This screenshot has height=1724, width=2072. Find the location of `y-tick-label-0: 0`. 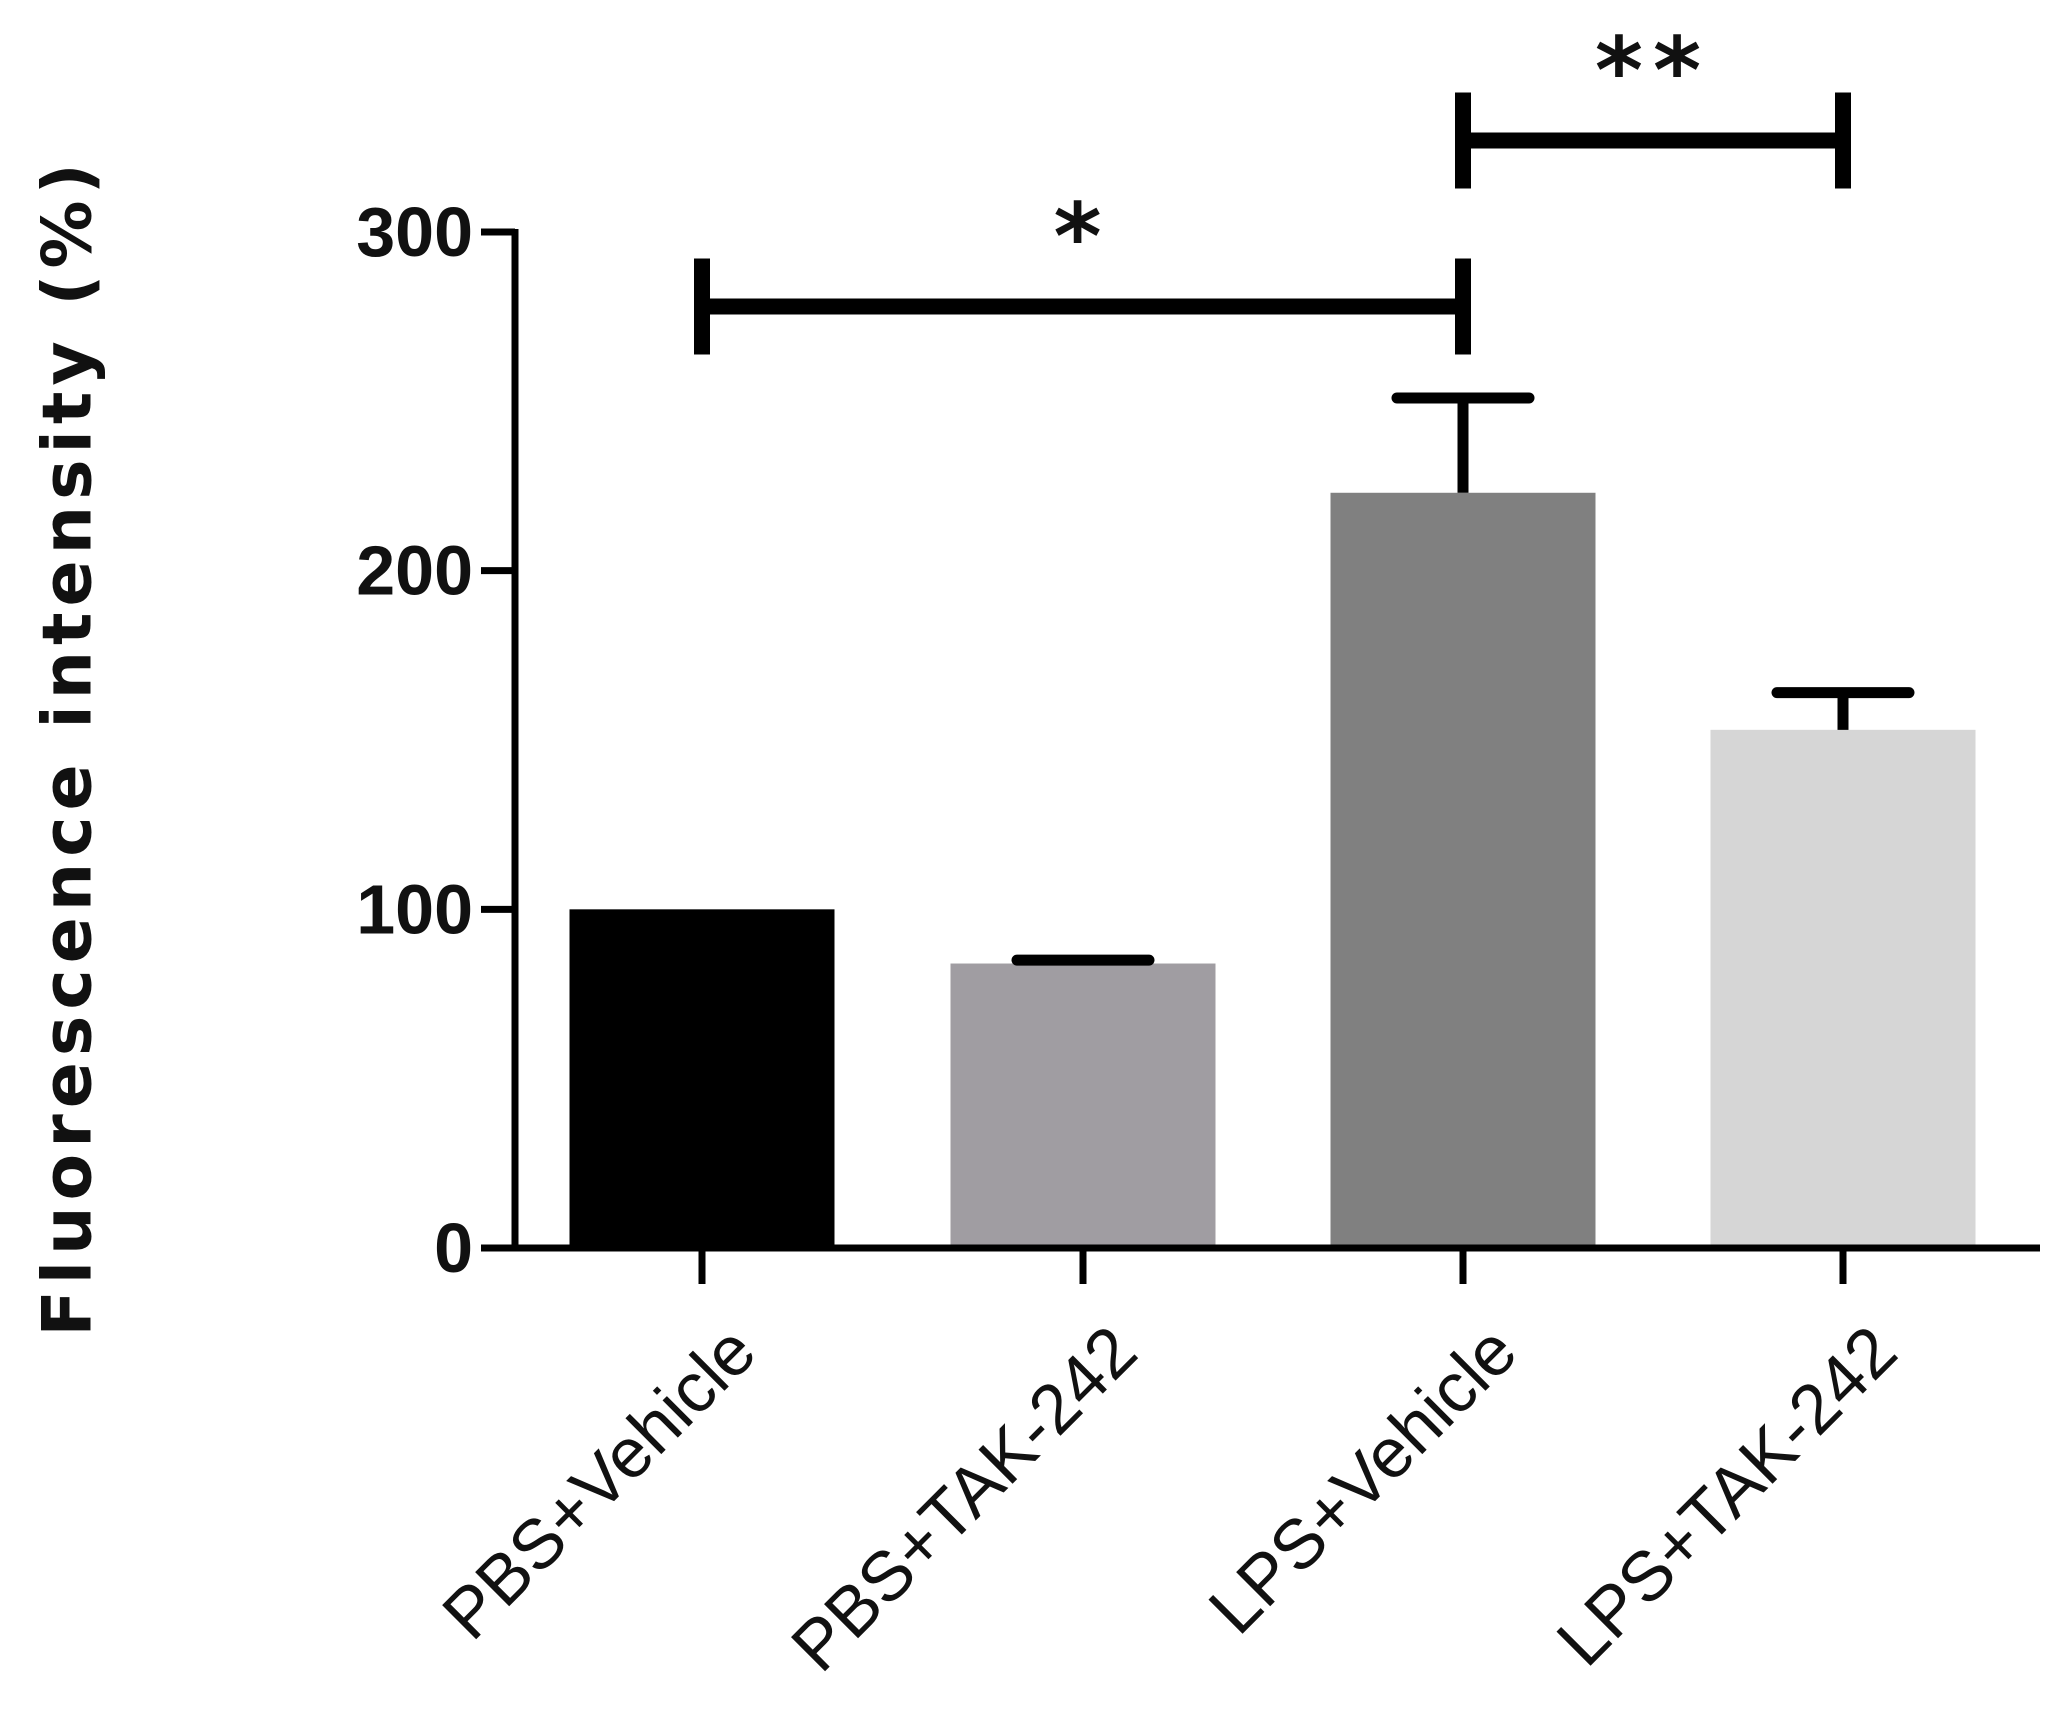

y-tick-label-0: 0 is located at coordinates (453, 1248).